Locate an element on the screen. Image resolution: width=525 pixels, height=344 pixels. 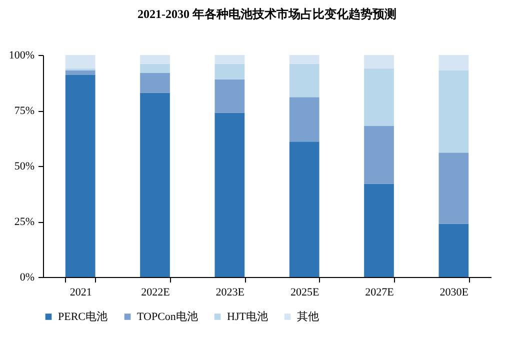
legend-label: TOPCon电池 is located at coordinates (167, 316).